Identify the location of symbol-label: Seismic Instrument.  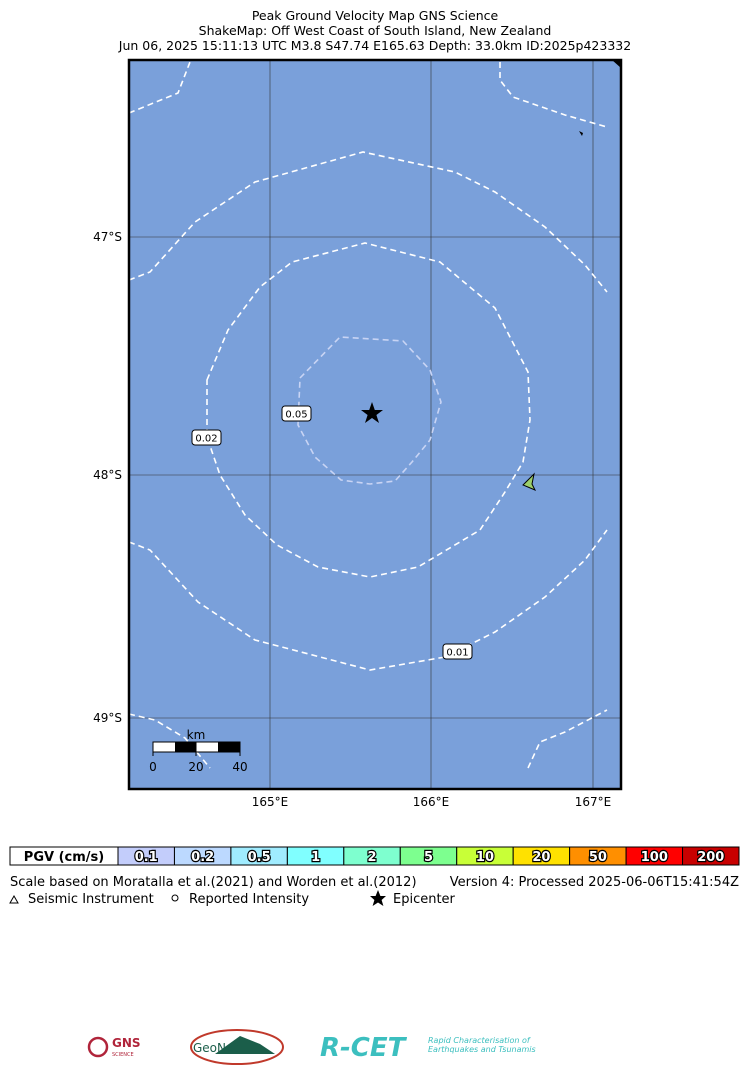
(91, 899).